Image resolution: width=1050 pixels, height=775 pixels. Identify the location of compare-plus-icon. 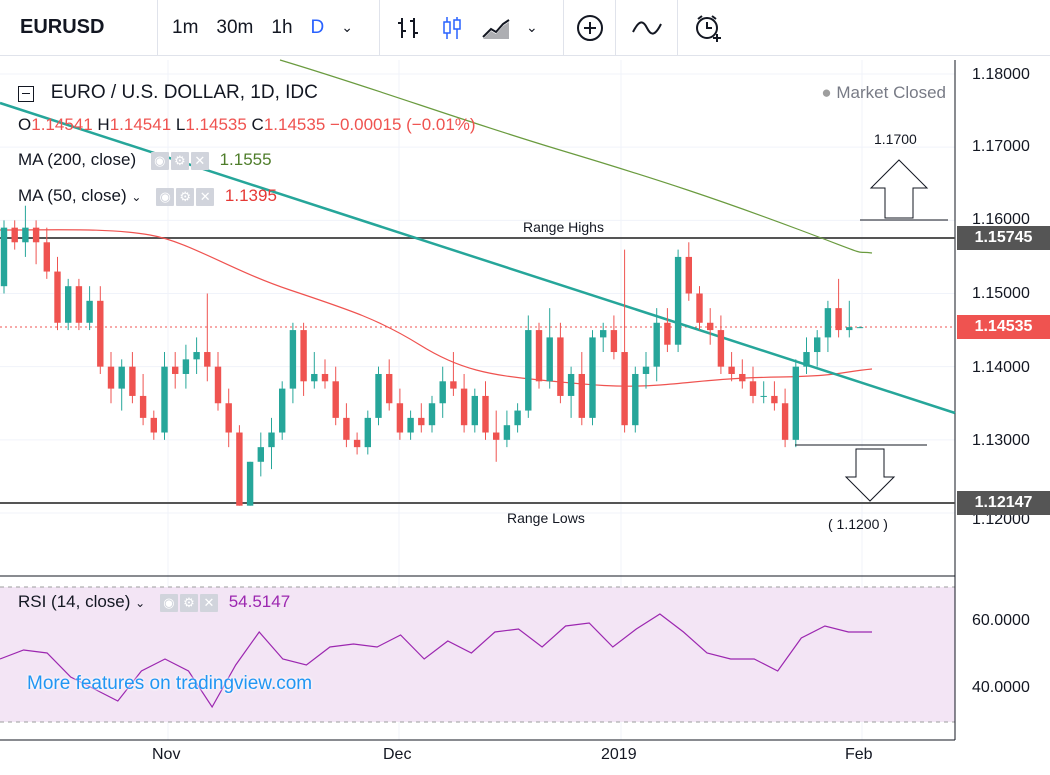
(590, 28).